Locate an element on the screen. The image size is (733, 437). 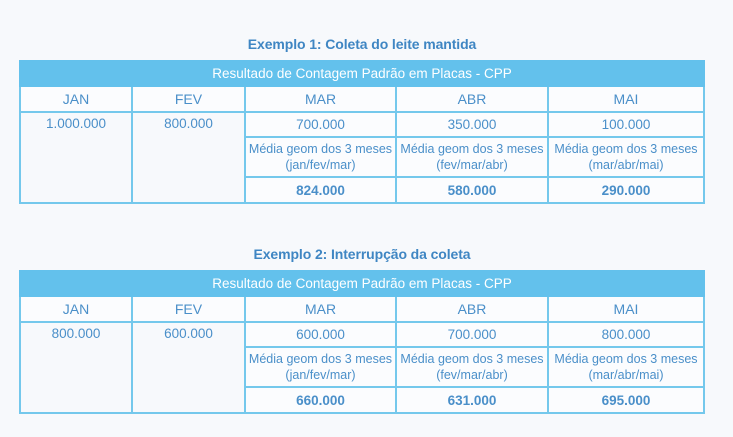
mean-value: 580.000 is located at coordinates (472, 190).